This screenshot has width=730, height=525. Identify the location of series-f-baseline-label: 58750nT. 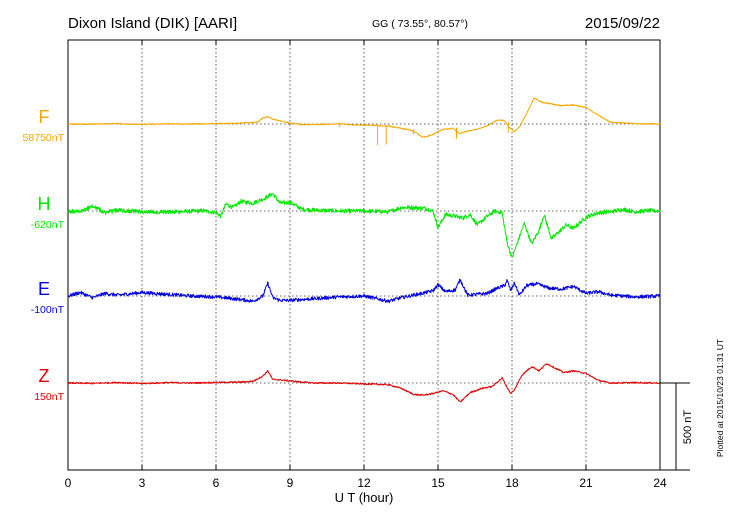
(44, 138).